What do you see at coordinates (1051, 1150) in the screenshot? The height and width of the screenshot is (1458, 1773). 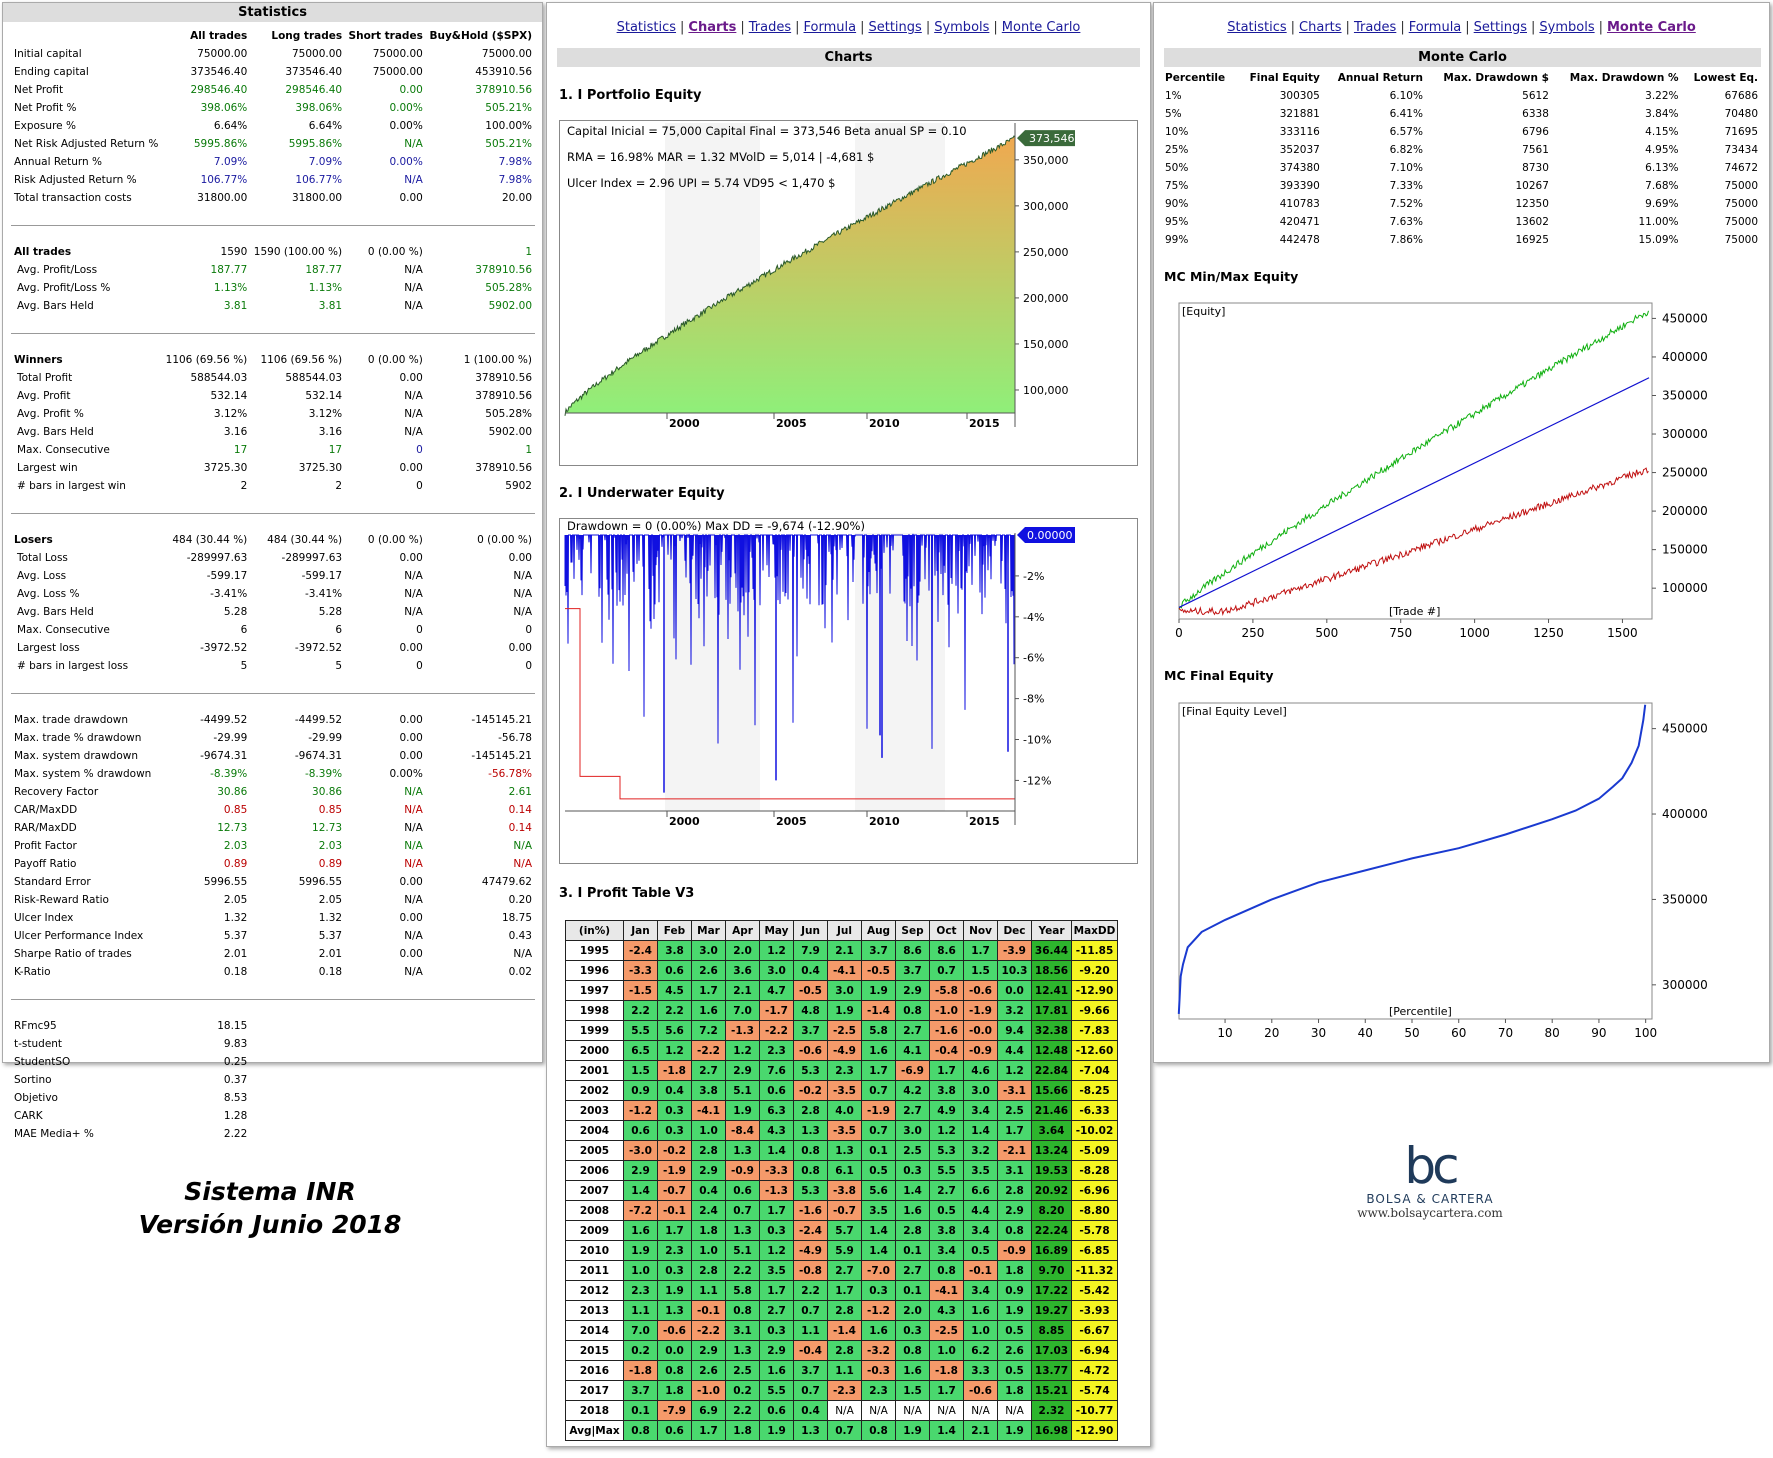 I see `profit-cell: 13.24` at bounding box center [1051, 1150].